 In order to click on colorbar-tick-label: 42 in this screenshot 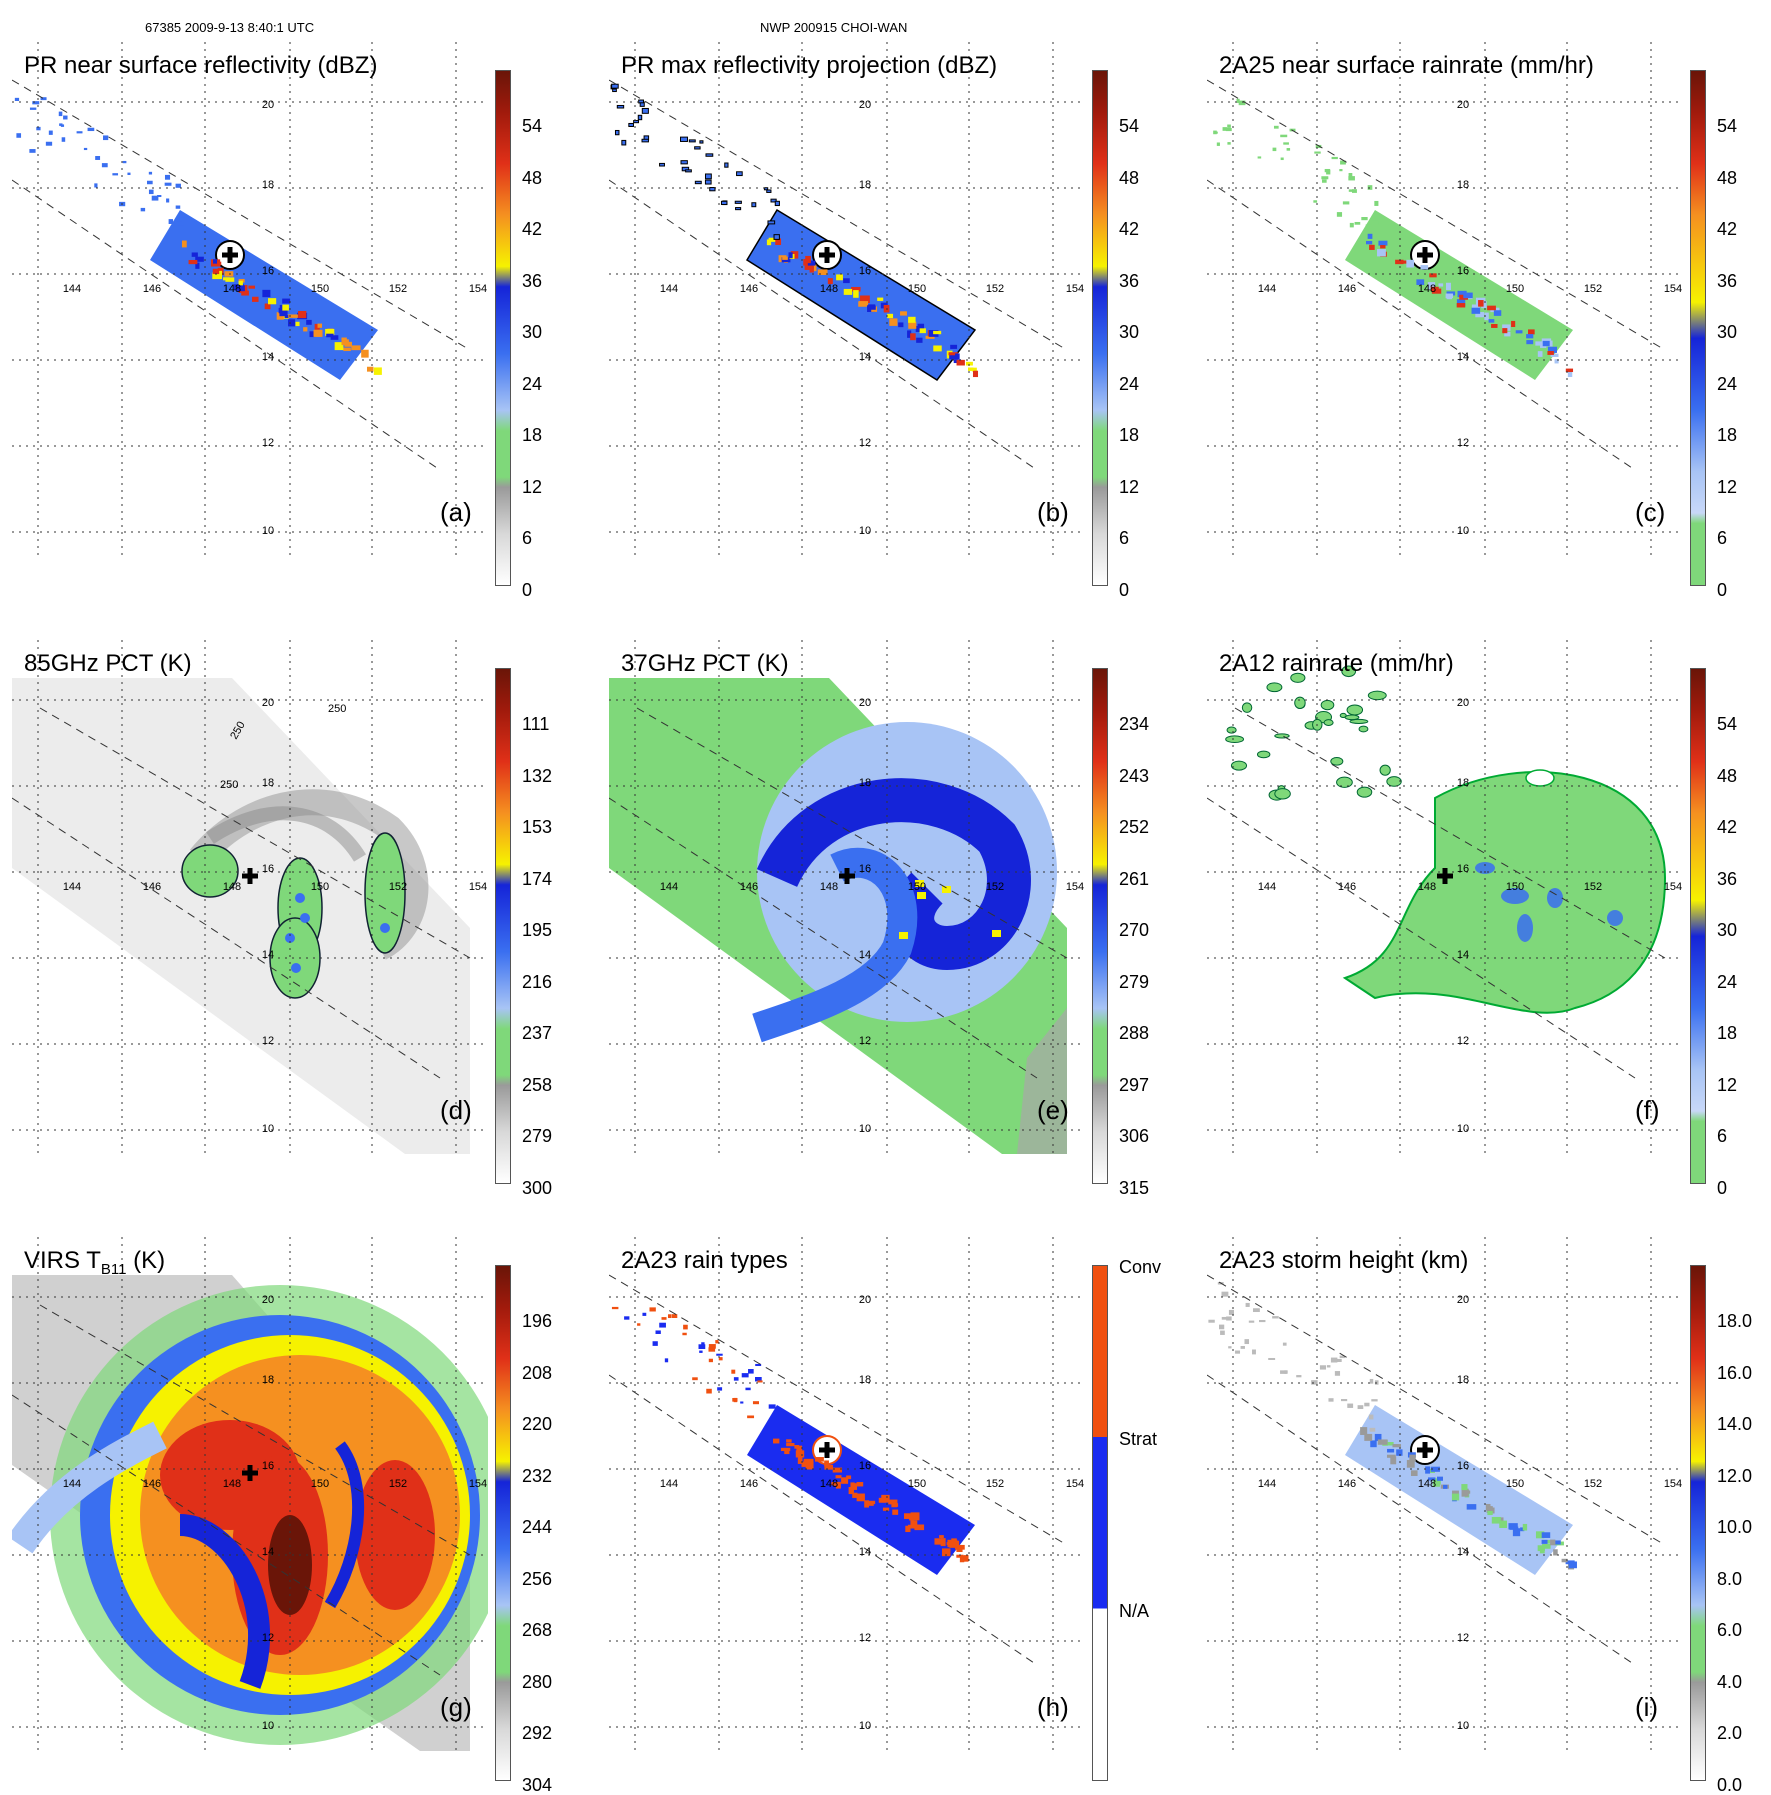, I will do `click(1727, 827)`.